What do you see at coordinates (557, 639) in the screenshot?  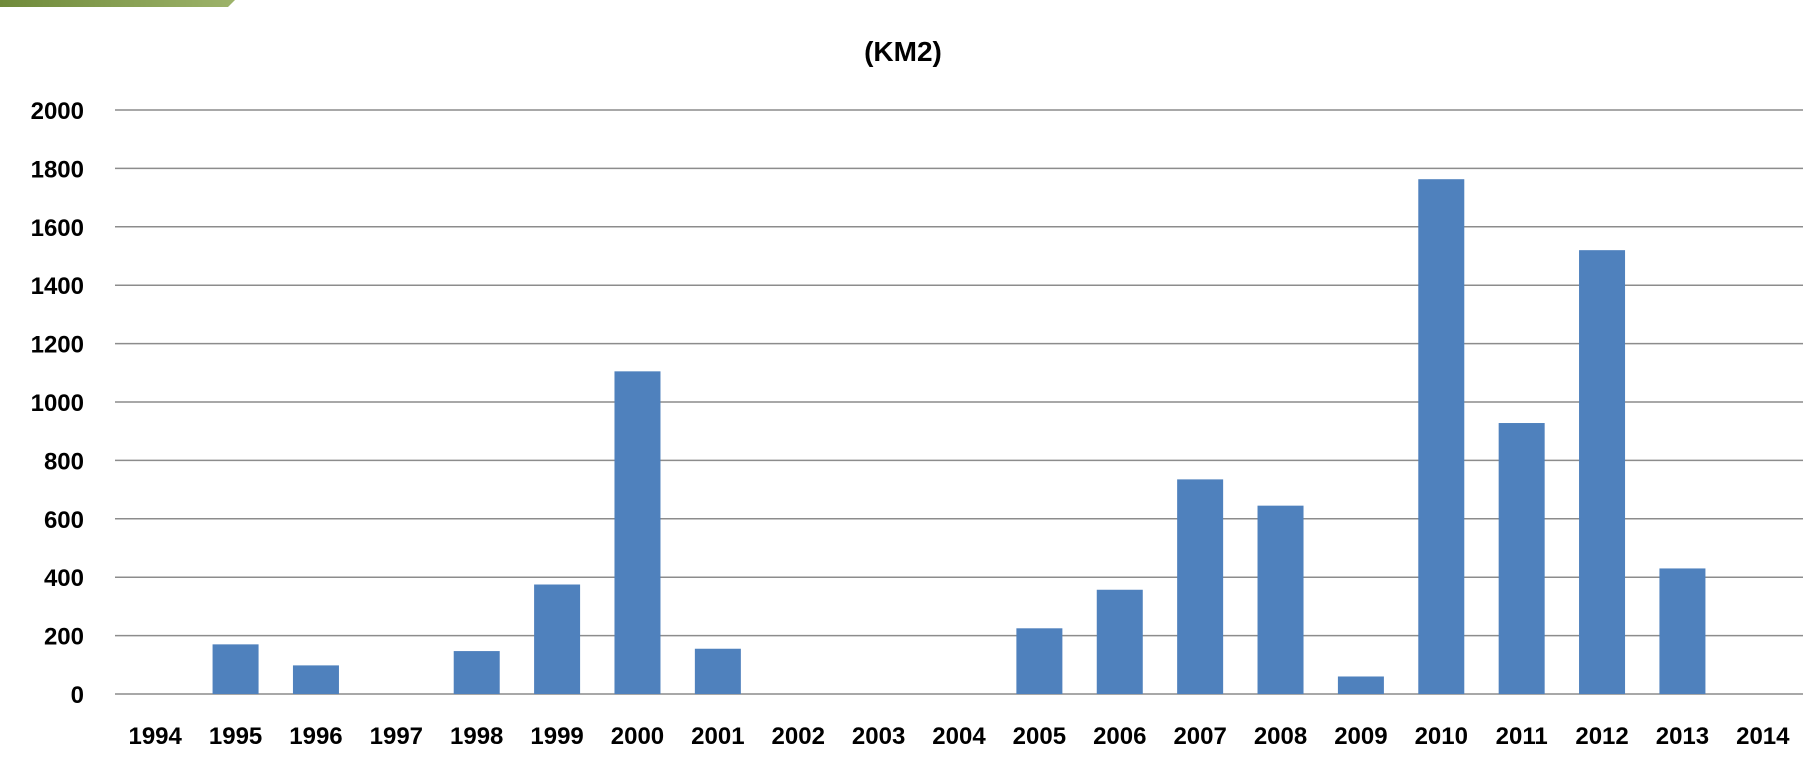 I see `bar-1999` at bounding box center [557, 639].